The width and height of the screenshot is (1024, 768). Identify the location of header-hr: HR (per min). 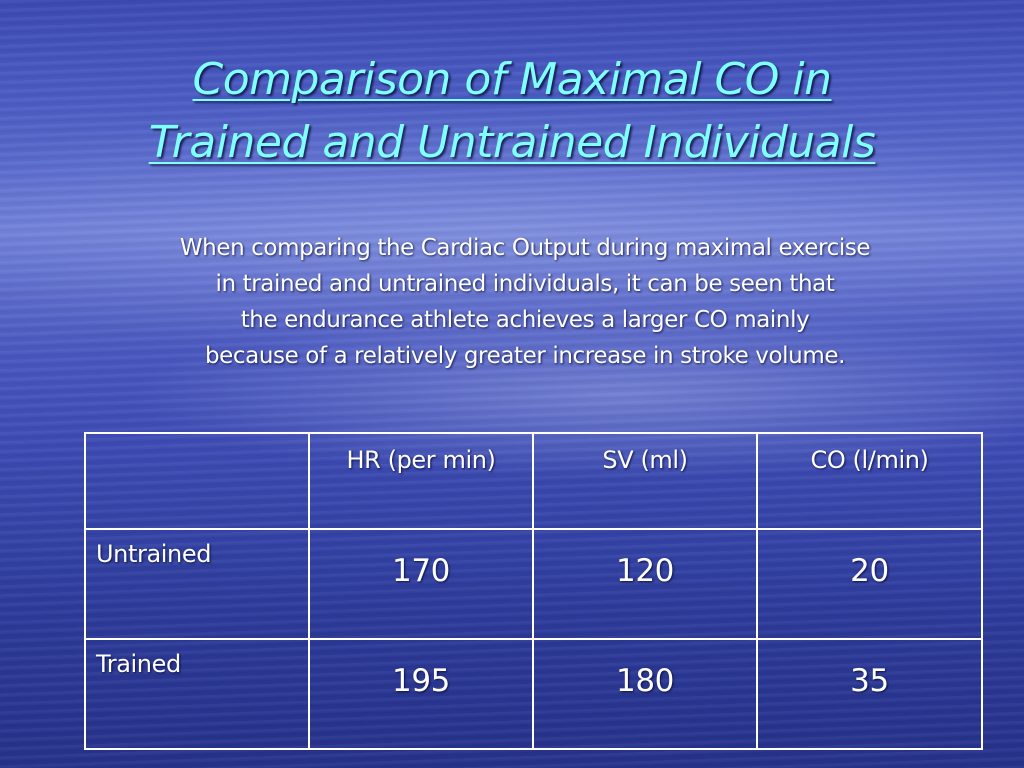
(421, 481).